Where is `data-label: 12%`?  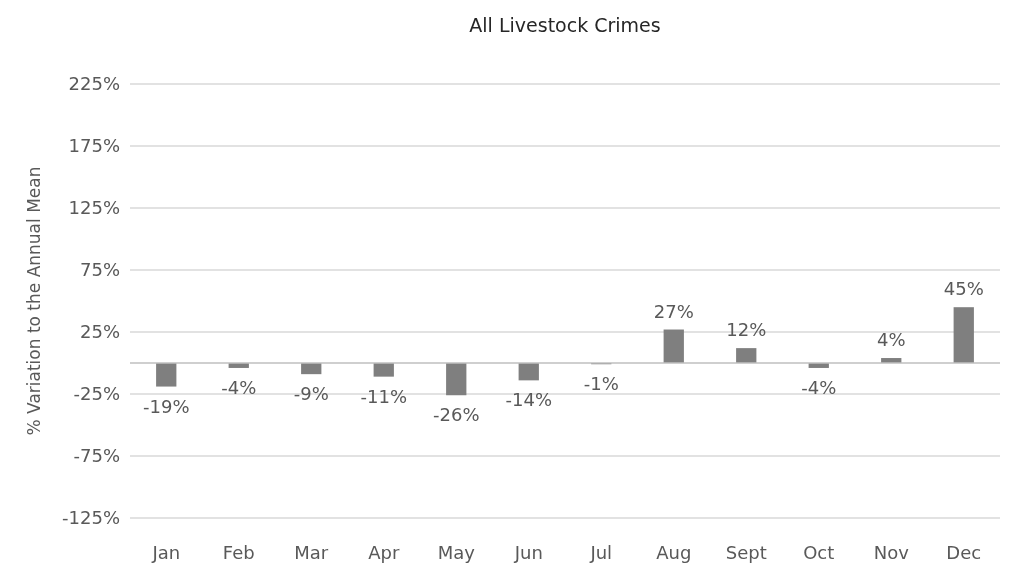 data-label: 12% is located at coordinates (746, 330).